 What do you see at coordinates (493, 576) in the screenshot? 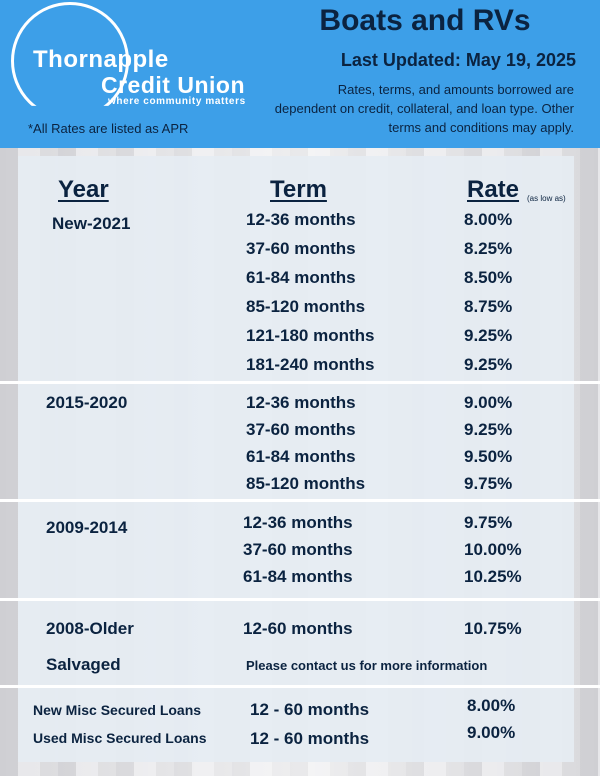
I see `rate-cell: 10.25%` at bounding box center [493, 576].